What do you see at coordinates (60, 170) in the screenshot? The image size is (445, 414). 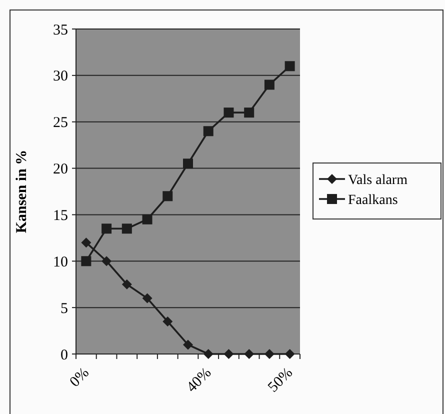 I see `y-tick-label: 20` at bounding box center [60, 170].